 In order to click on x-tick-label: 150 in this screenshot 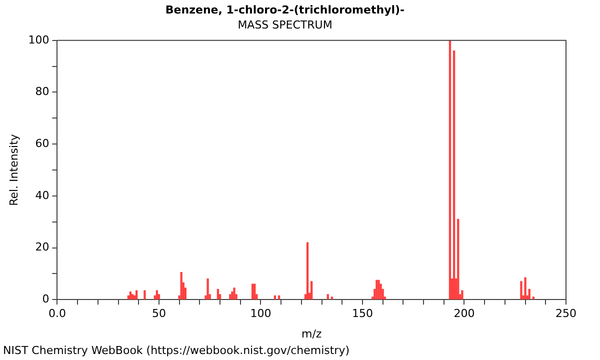, I will do `click(362, 313)`.